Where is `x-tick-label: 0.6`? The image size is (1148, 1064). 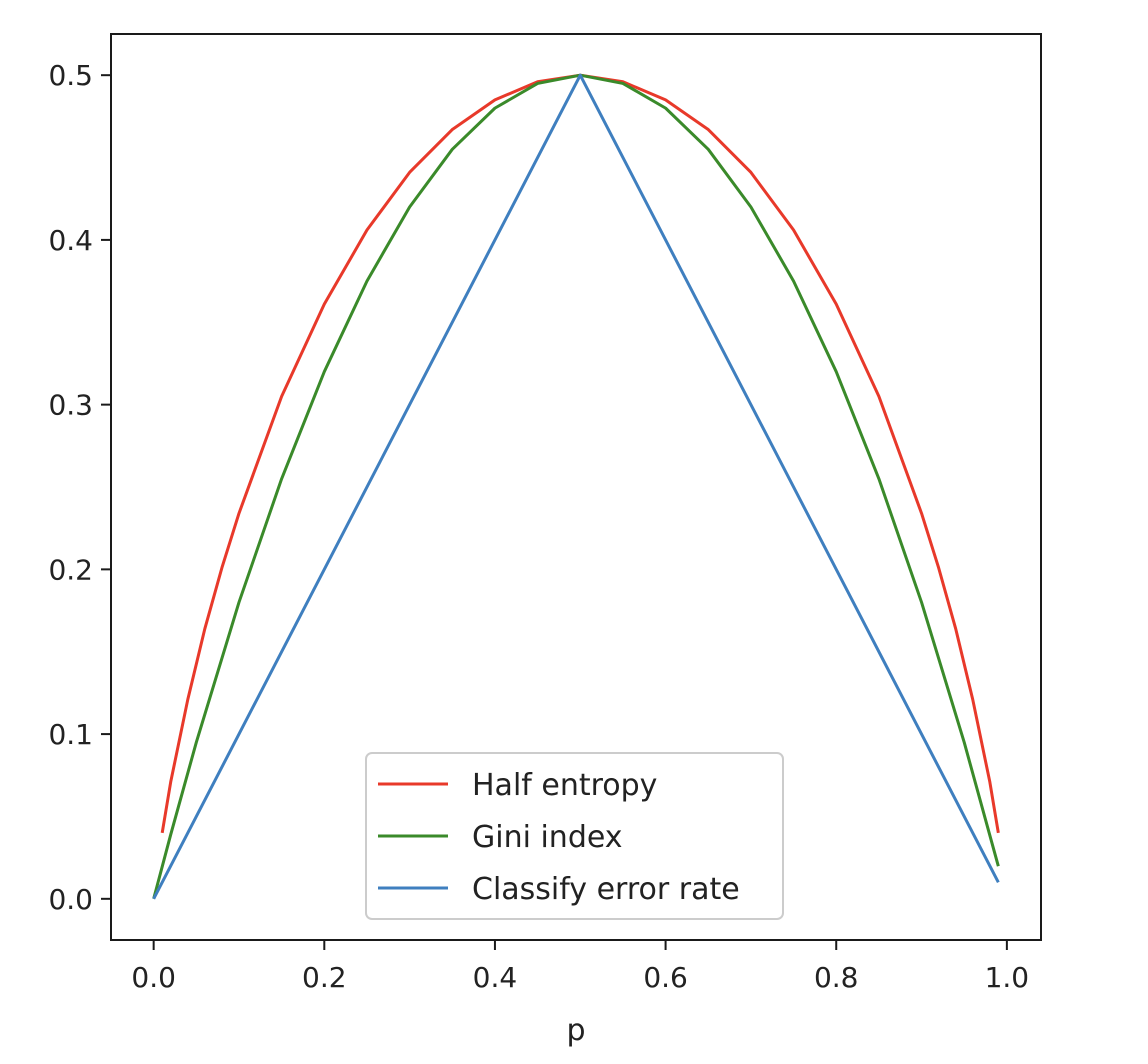 x-tick-label: 0.6 is located at coordinates (665, 977).